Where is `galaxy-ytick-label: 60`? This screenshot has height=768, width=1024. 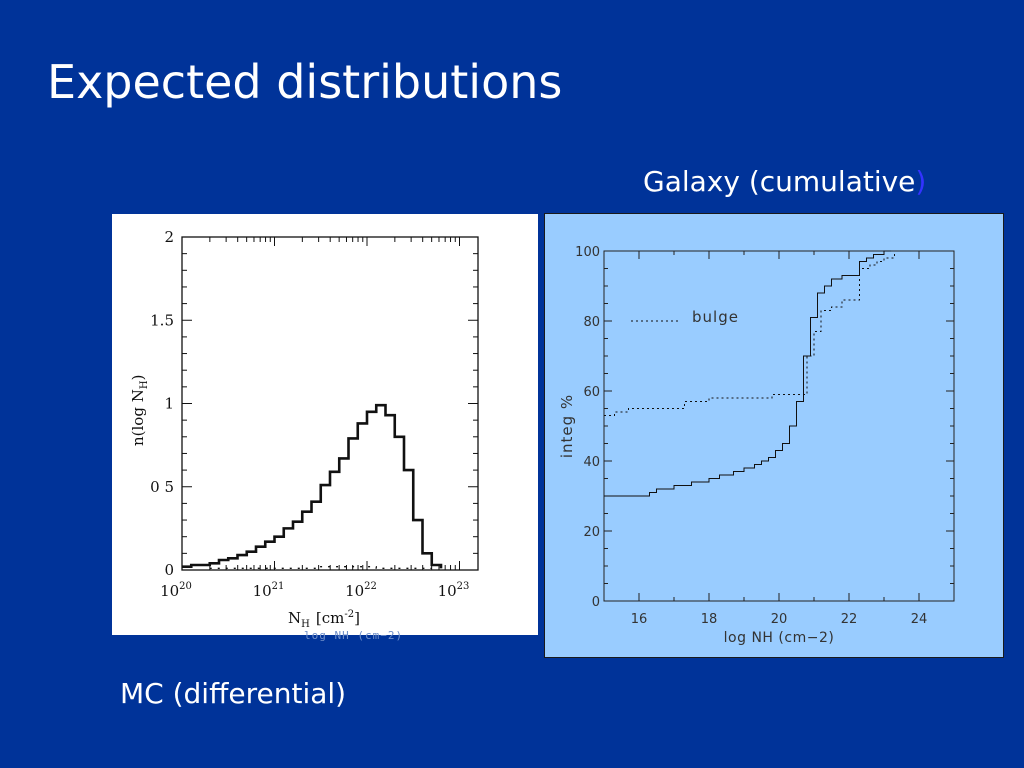 galaxy-ytick-label: 60 is located at coordinates (591, 392).